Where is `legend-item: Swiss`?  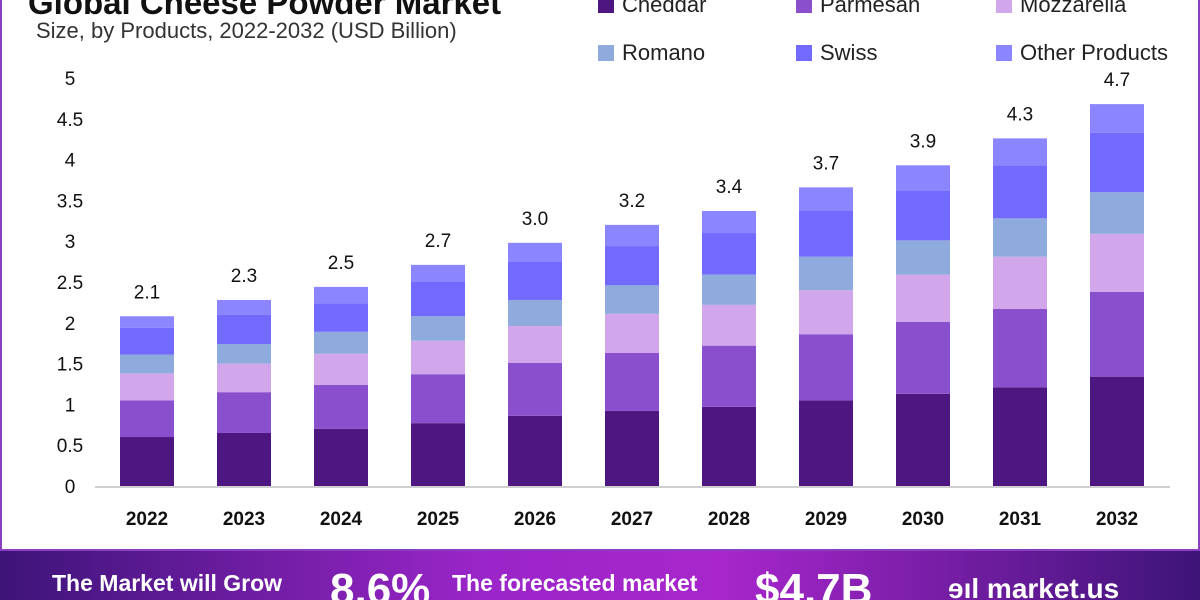
legend-item: Swiss is located at coordinates (836, 53).